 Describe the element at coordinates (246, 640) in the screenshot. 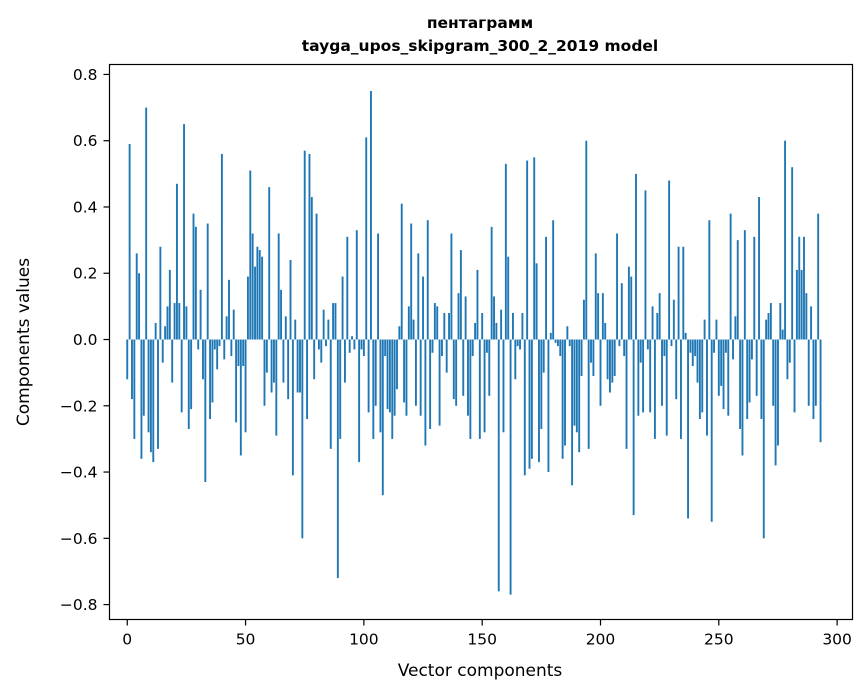

I see `x-tick-label: 50` at that location.